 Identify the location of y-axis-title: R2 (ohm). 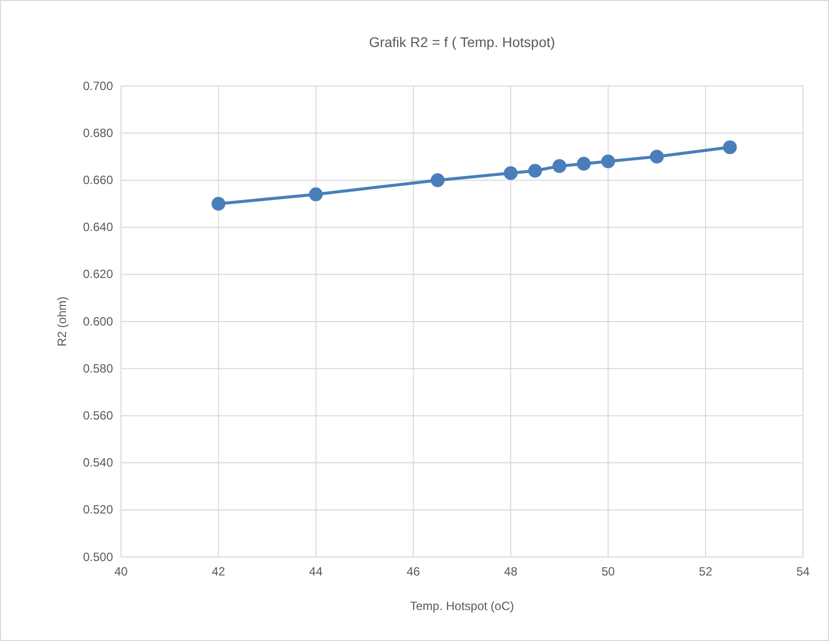
(62, 321).